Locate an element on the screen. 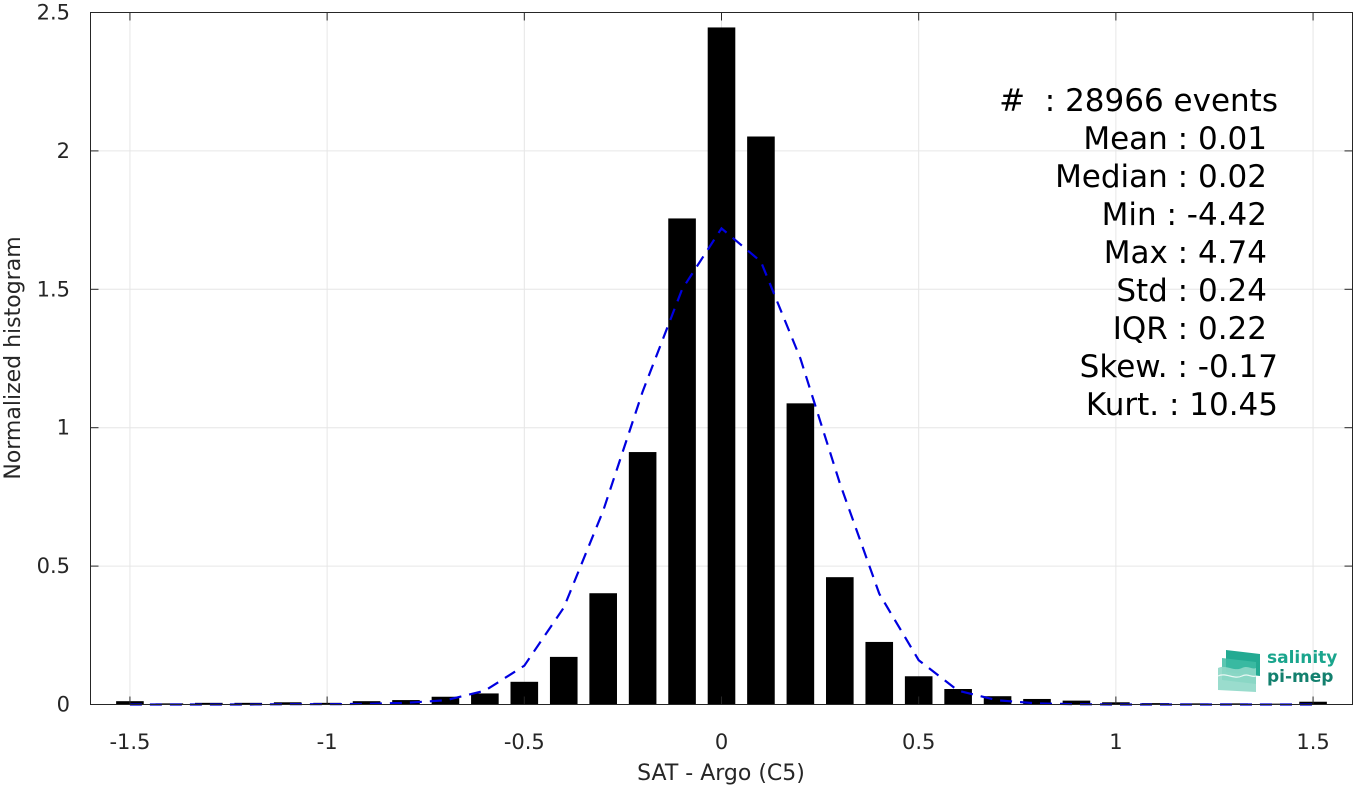 The width and height of the screenshot is (1367, 787). stat-iqr: IQR : 0.22 is located at coordinates (1189, 329).